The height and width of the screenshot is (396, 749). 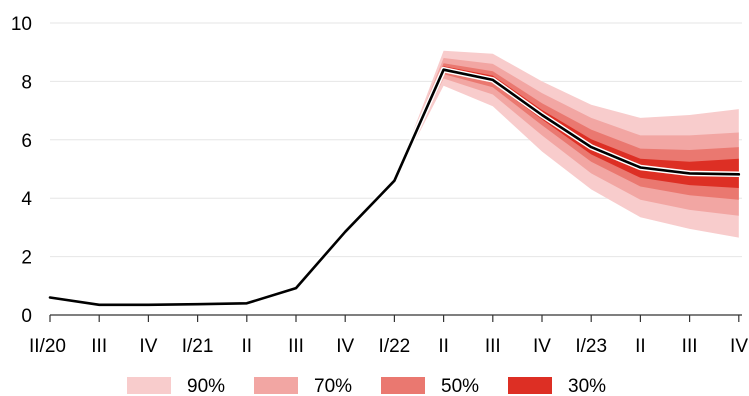 I want to click on y-tick-label: 2, so click(x=26, y=258).